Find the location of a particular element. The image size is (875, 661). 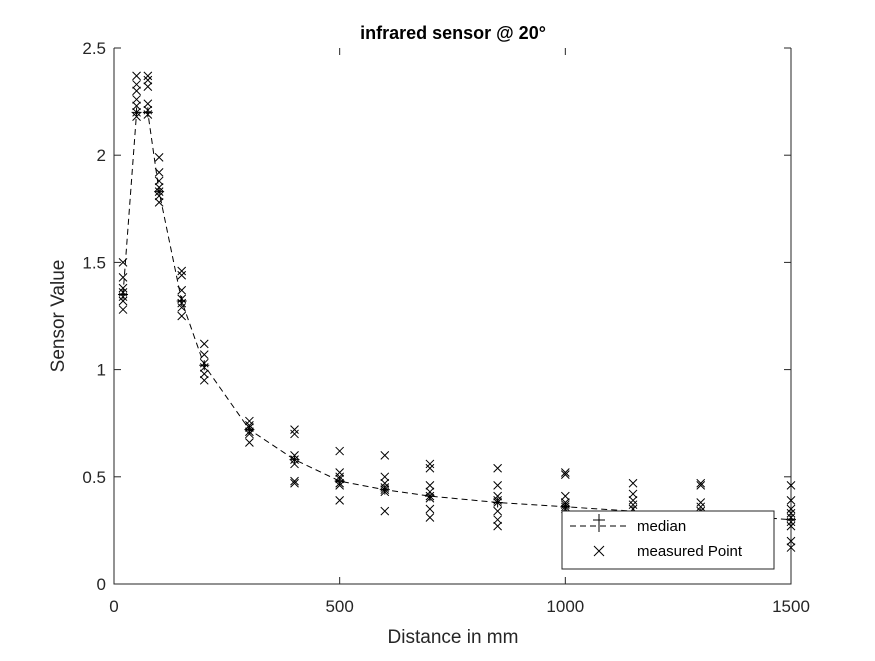

y-tick-label: 2 is located at coordinates (101, 155).